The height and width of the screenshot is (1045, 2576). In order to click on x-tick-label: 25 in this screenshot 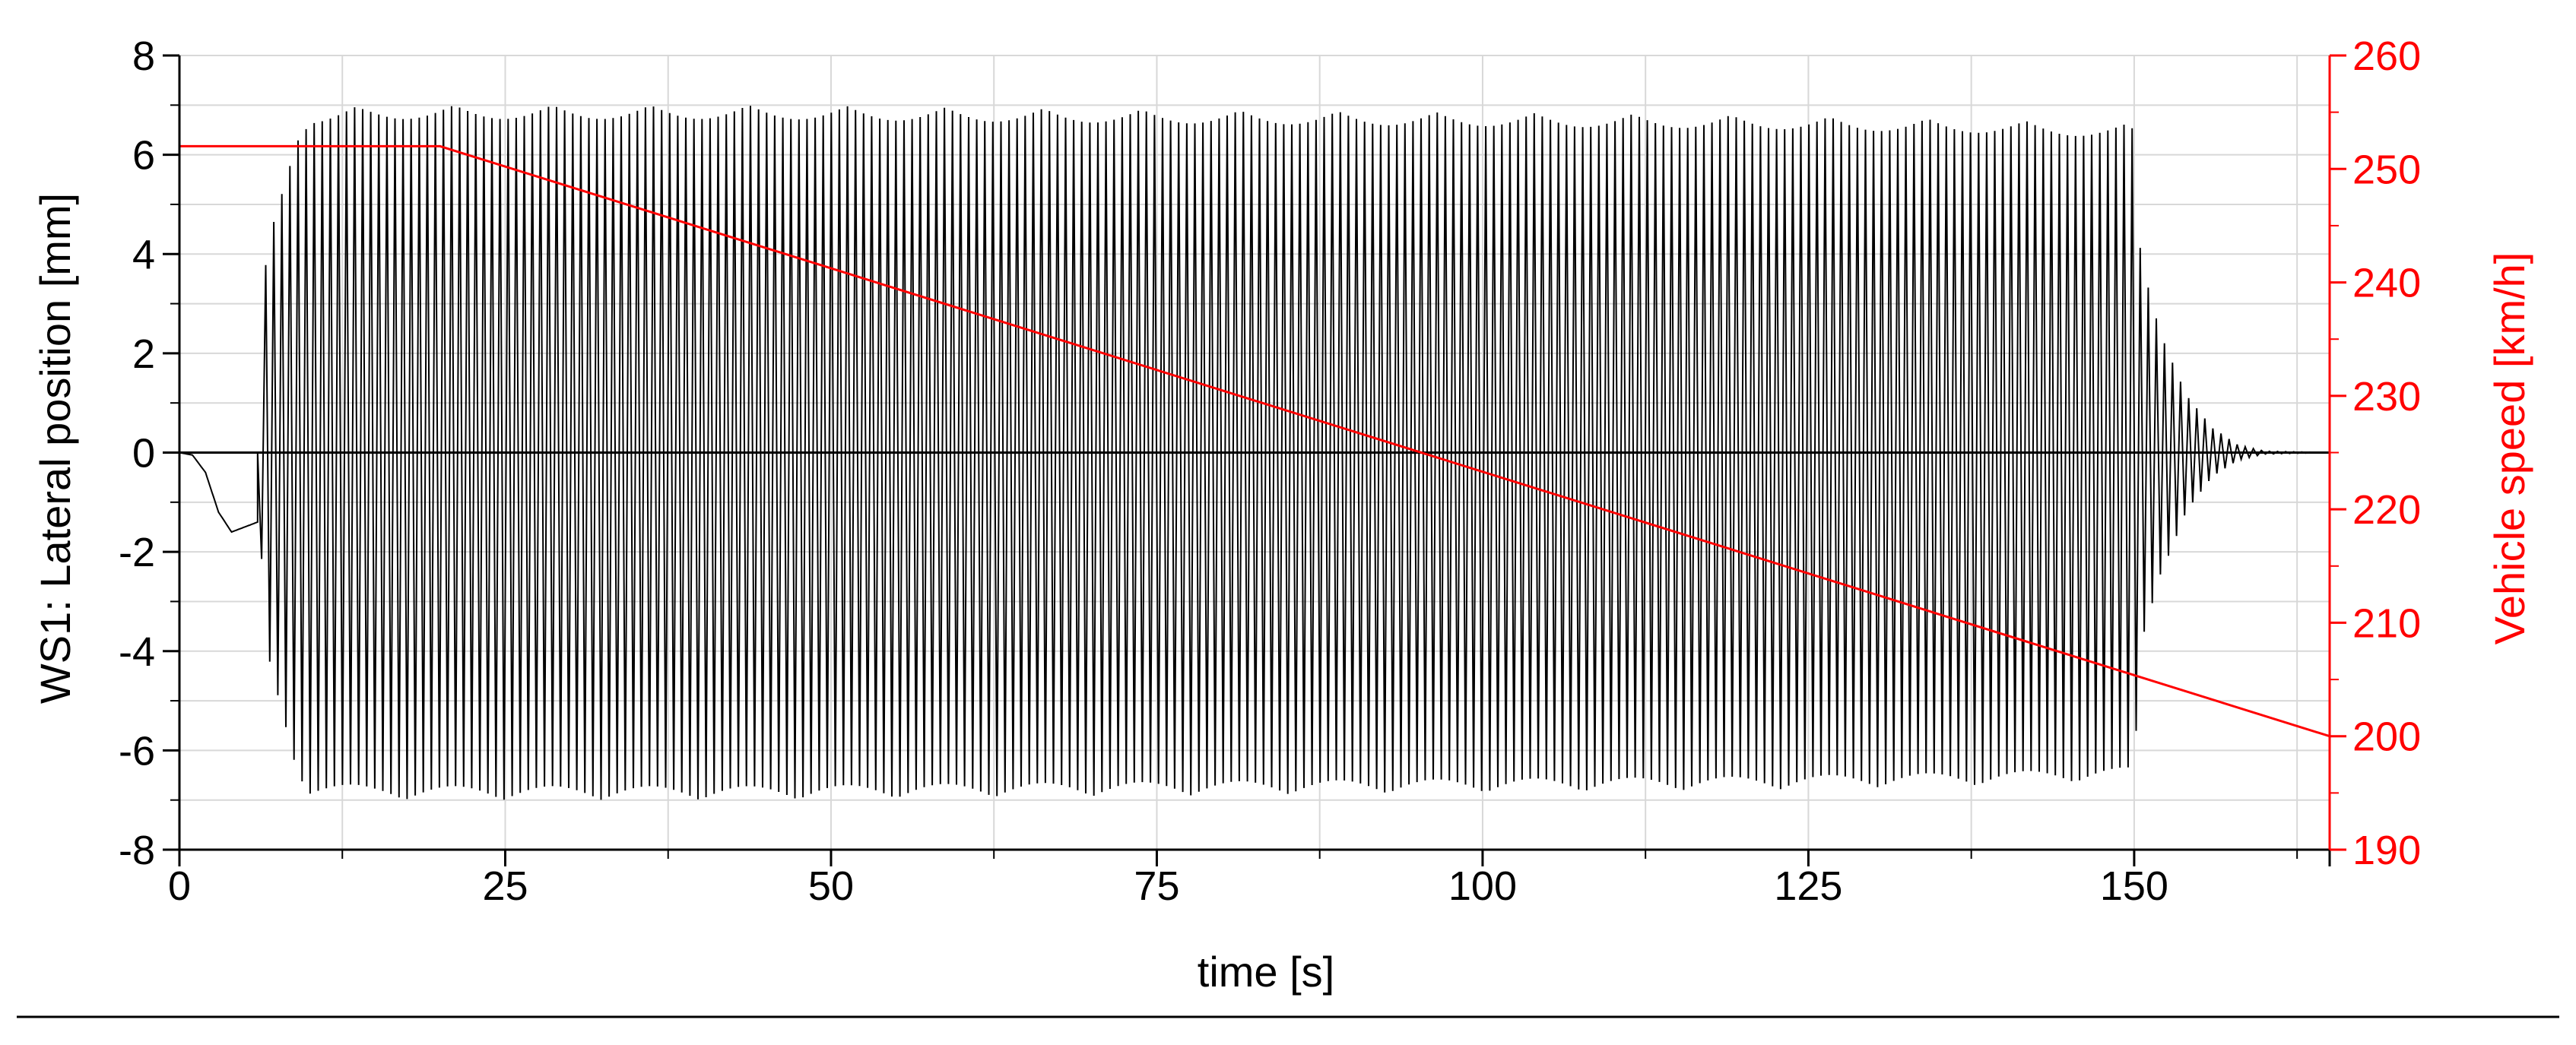, I will do `click(505, 886)`.